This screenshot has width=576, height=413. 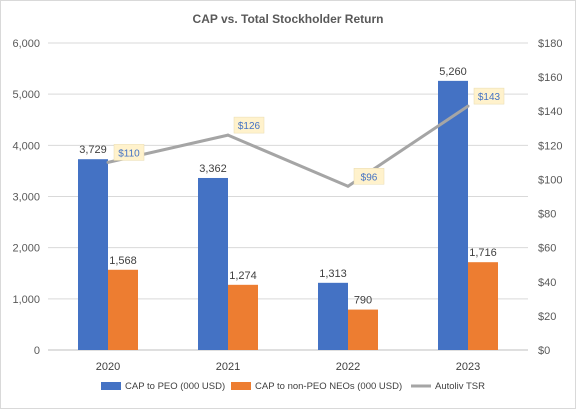 What do you see at coordinates (547, 215) in the screenshot?
I see `right-tick-label: $80` at bounding box center [547, 215].